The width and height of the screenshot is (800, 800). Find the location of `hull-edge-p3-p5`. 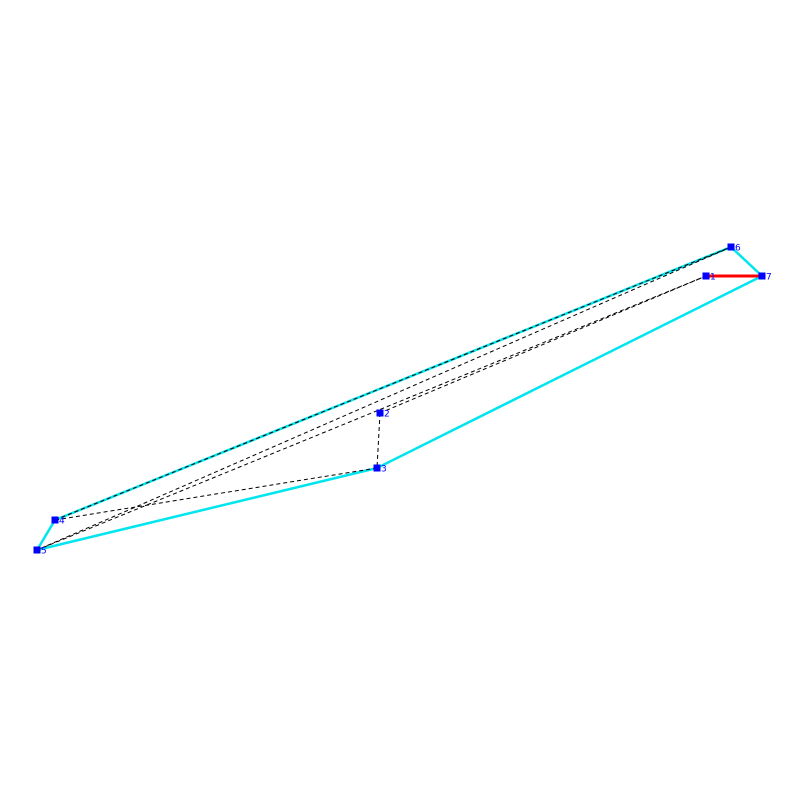

hull-edge-p3-p5 is located at coordinates (207, 509).